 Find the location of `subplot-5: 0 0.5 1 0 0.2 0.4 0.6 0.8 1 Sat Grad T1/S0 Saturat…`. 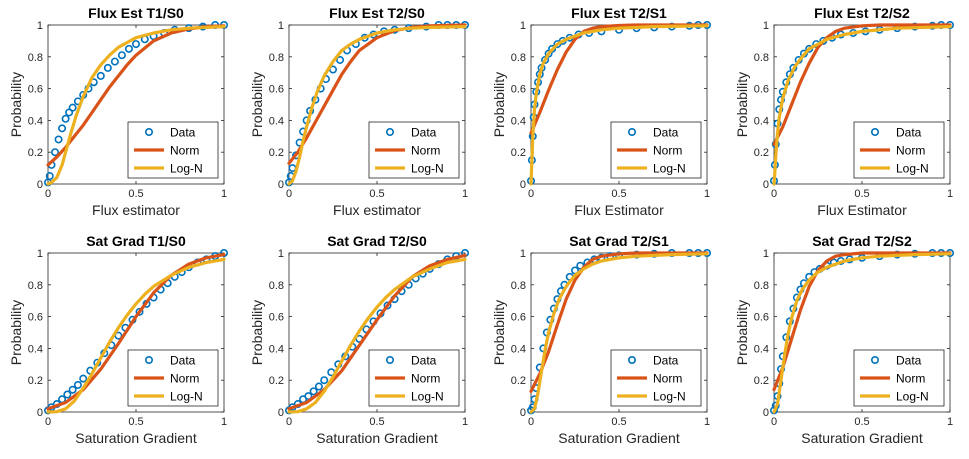

subplot-5: 0 0.5 1 0 0.2 0.4 0.6 0.8 1 Sat Grad T1/S0 Saturat… is located at coordinates (118, 339).